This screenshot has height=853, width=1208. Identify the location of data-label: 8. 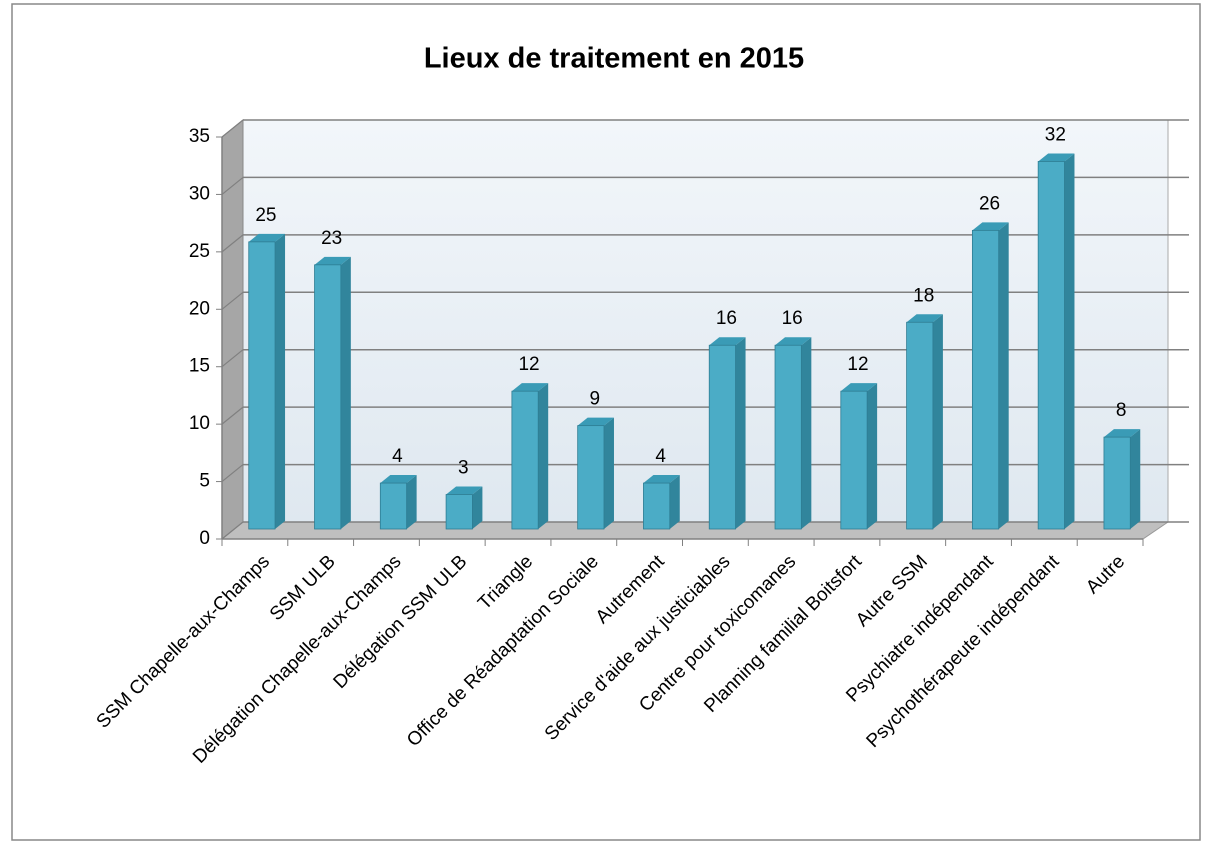
(1121, 410).